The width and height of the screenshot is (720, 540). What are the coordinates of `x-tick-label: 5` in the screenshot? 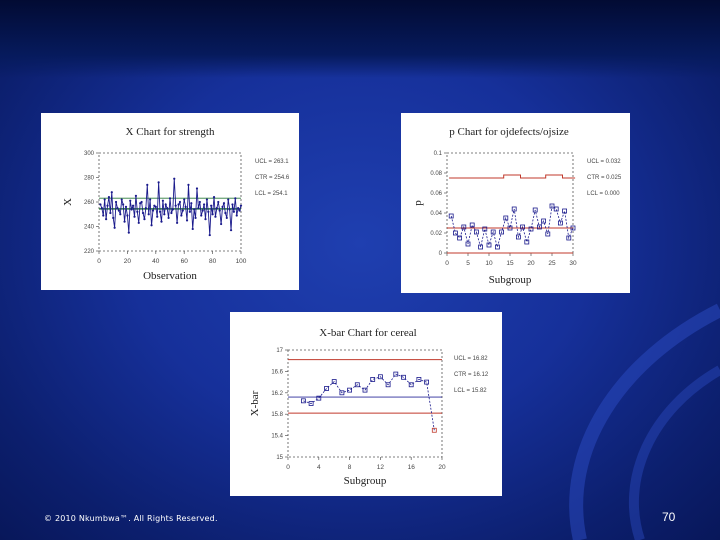 It's located at (468, 263).